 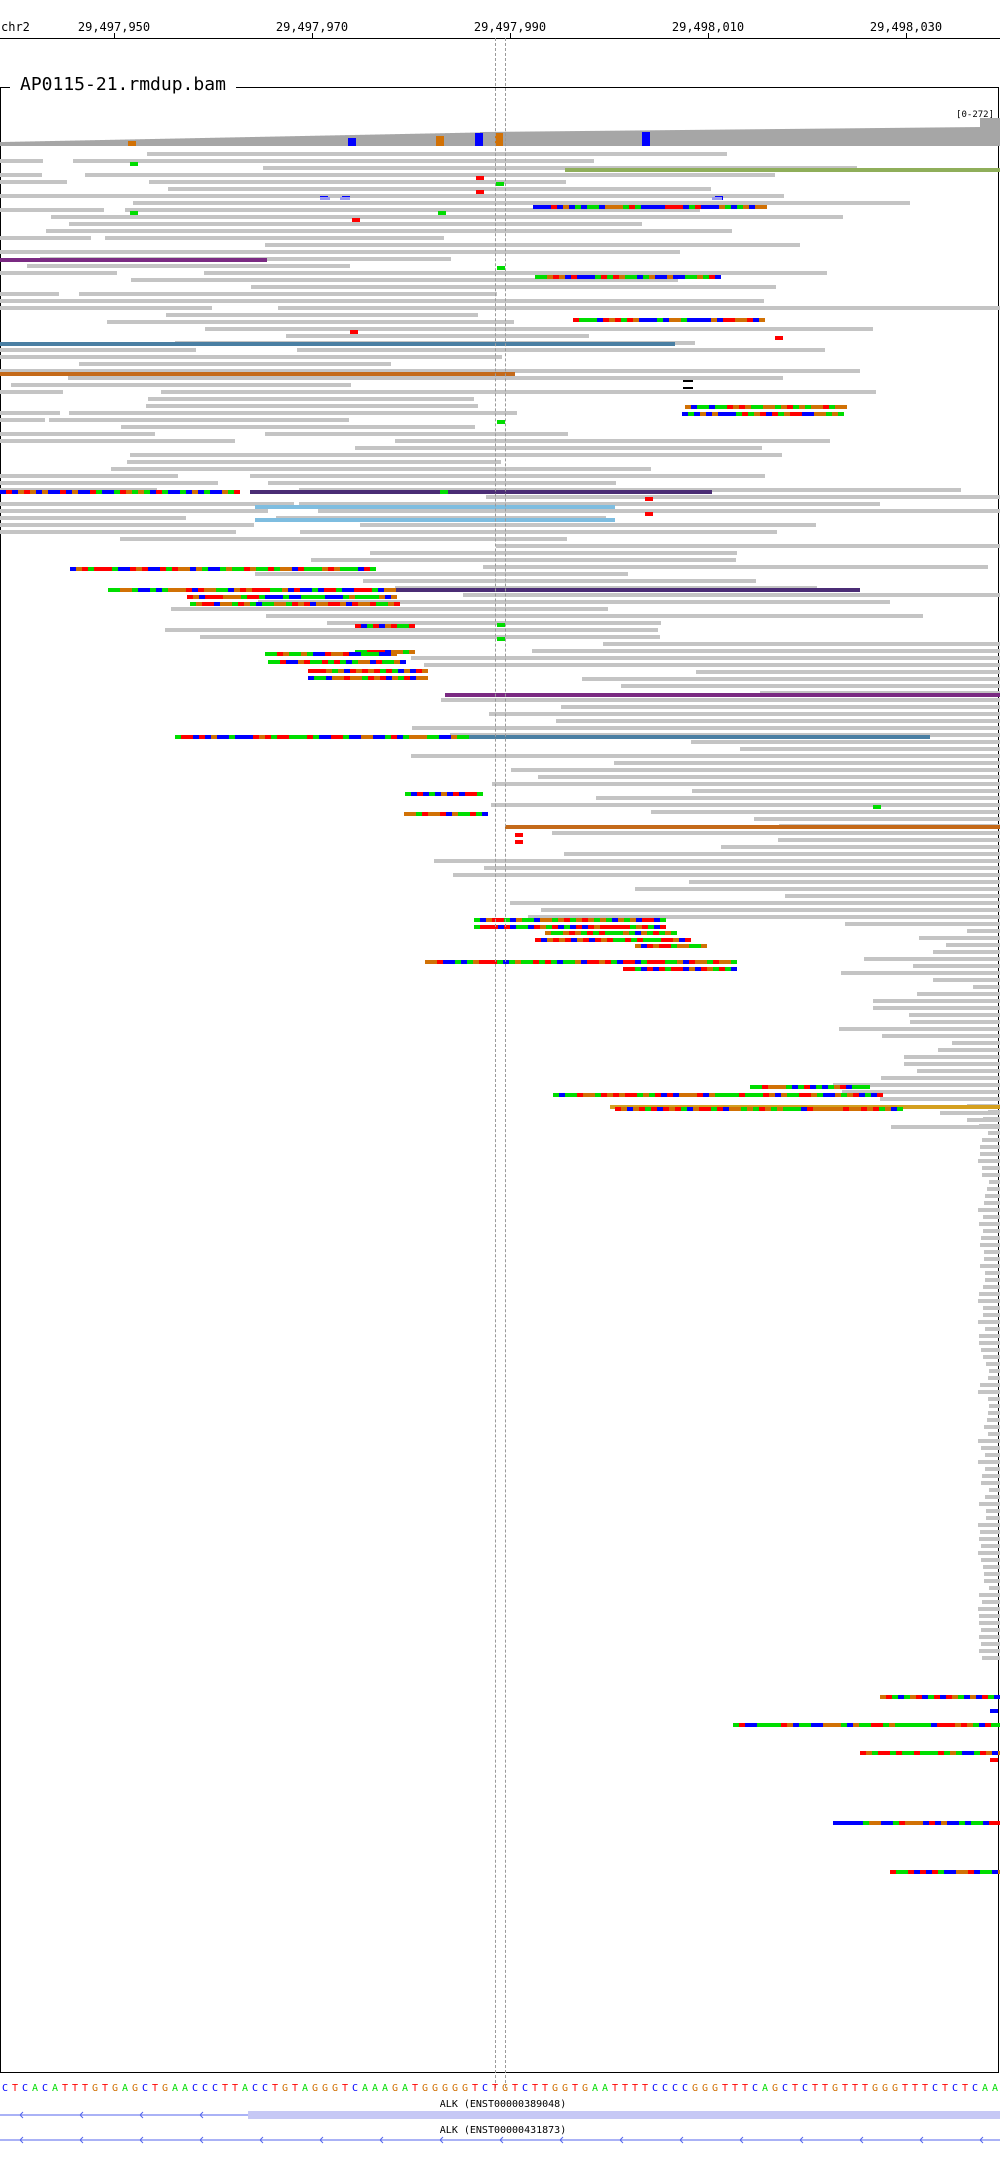 What do you see at coordinates (500, 2132) in the screenshot?
I see `gene-track` at bounding box center [500, 2132].